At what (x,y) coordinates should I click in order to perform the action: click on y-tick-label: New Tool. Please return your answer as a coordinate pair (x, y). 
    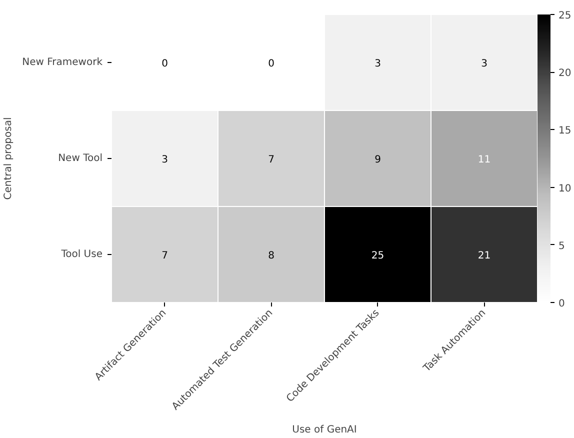
    Looking at the image, I should click on (80, 158).